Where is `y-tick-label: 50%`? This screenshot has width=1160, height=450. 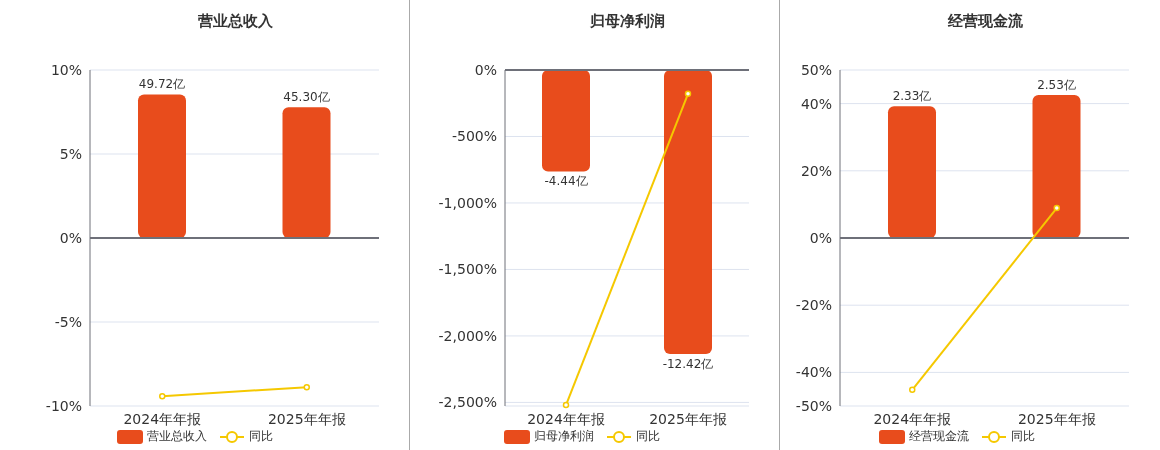 y-tick-label: 50% is located at coordinates (816, 69).